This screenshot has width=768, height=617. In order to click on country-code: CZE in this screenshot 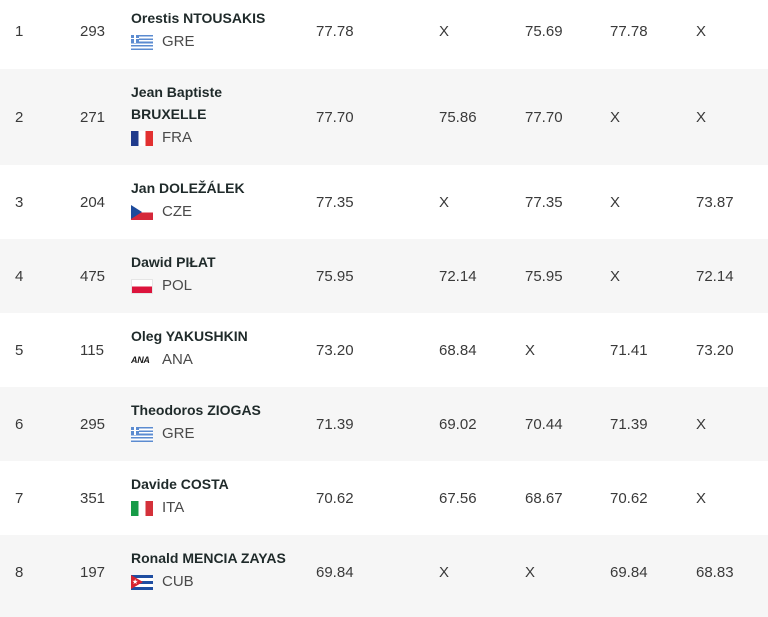, I will do `click(177, 211)`.